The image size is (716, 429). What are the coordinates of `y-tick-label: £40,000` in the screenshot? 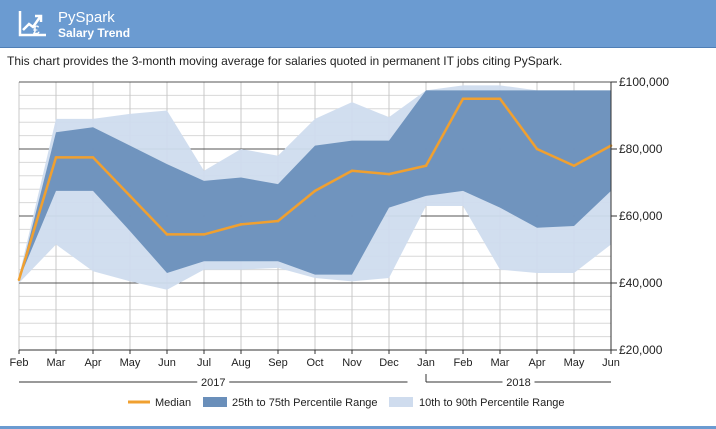 It's located at (641, 283).